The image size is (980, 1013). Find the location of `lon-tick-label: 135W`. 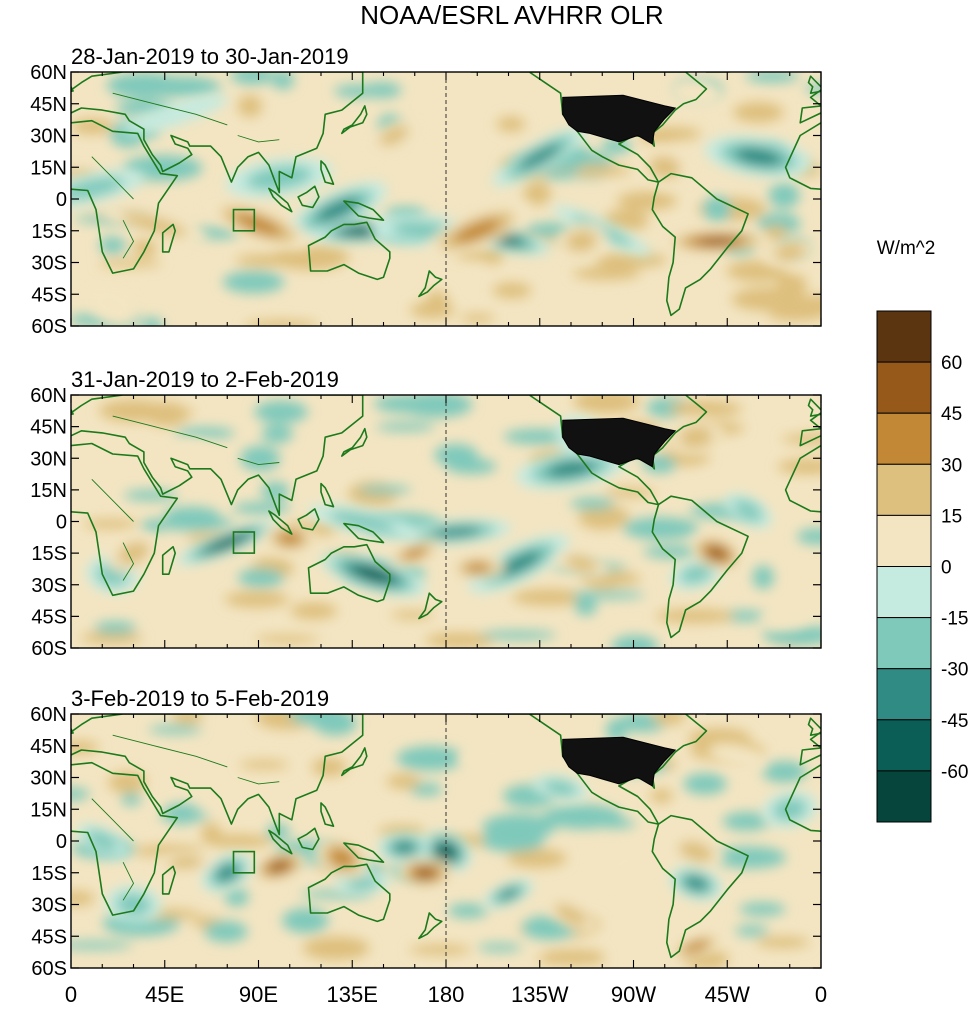

lon-tick-label: 135W is located at coordinates (540, 994).